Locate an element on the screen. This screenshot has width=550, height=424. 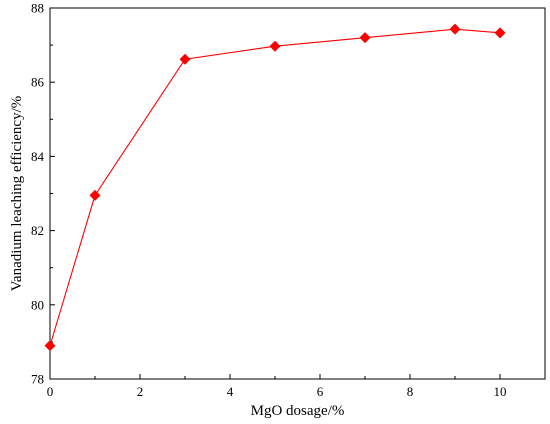
y-tick-label: 88 is located at coordinates (37, 8).